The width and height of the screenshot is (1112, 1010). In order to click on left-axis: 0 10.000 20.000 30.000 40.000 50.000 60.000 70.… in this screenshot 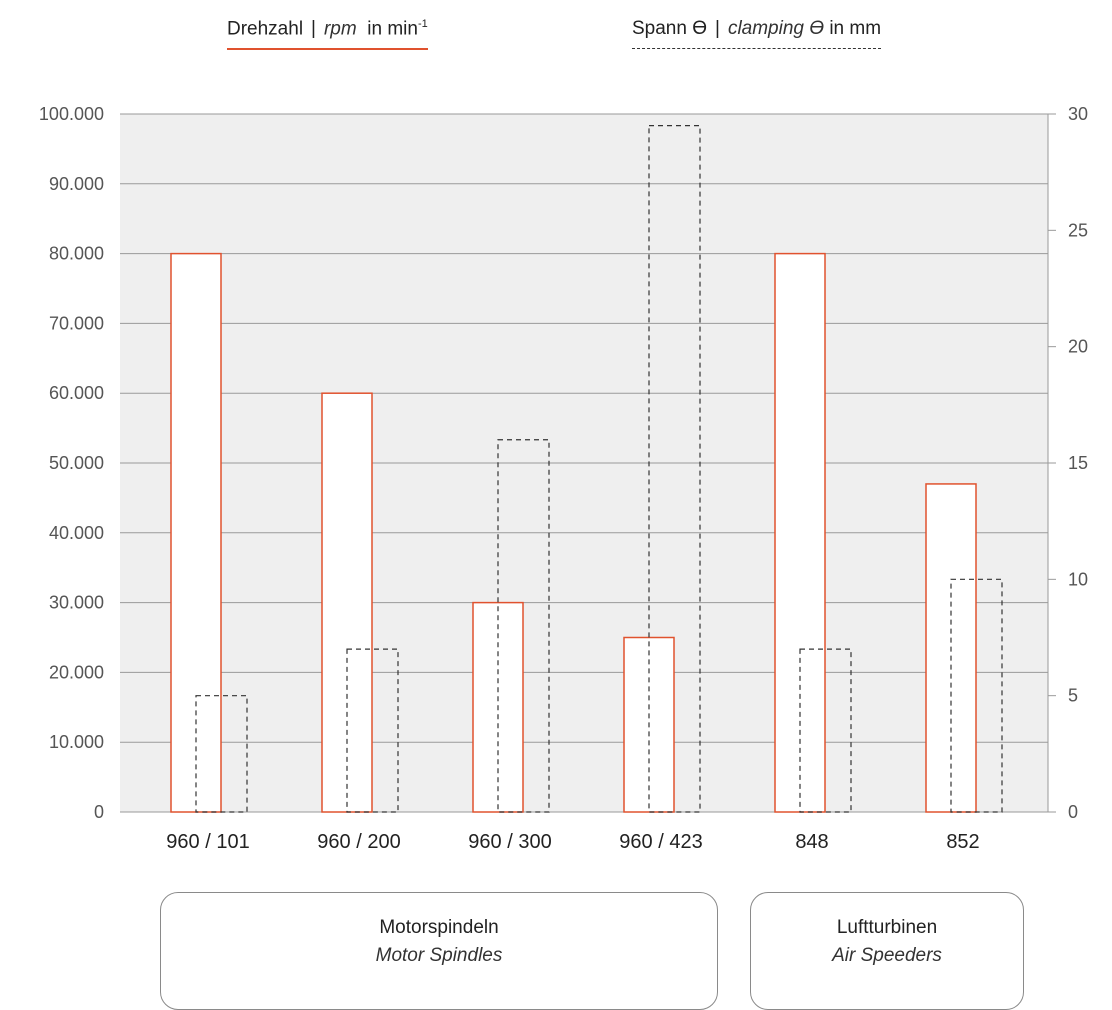, I will do `click(71, 463)`.